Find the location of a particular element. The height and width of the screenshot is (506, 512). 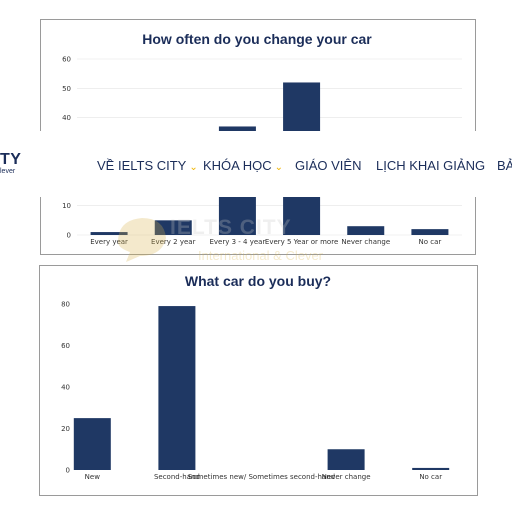

bar-every-year is located at coordinates (109, 233).